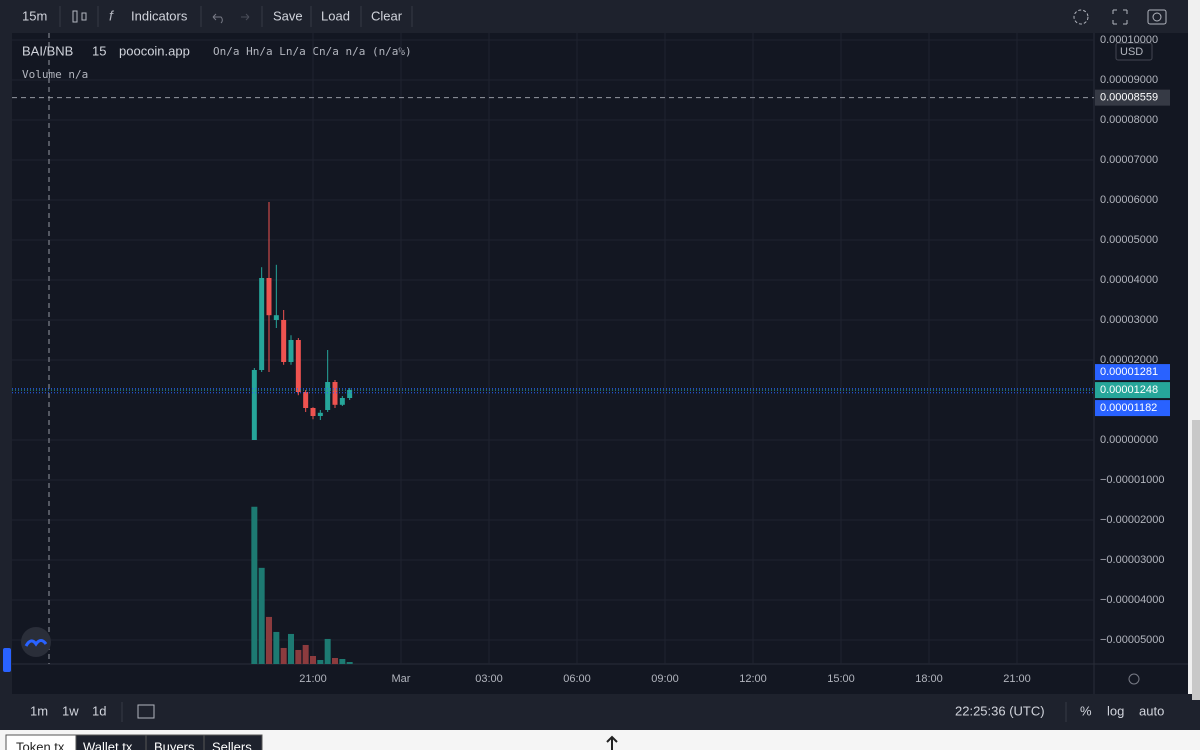  What do you see at coordinates (36, 643) in the screenshot?
I see `tv-logo-mark` at bounding box center [36, 643].